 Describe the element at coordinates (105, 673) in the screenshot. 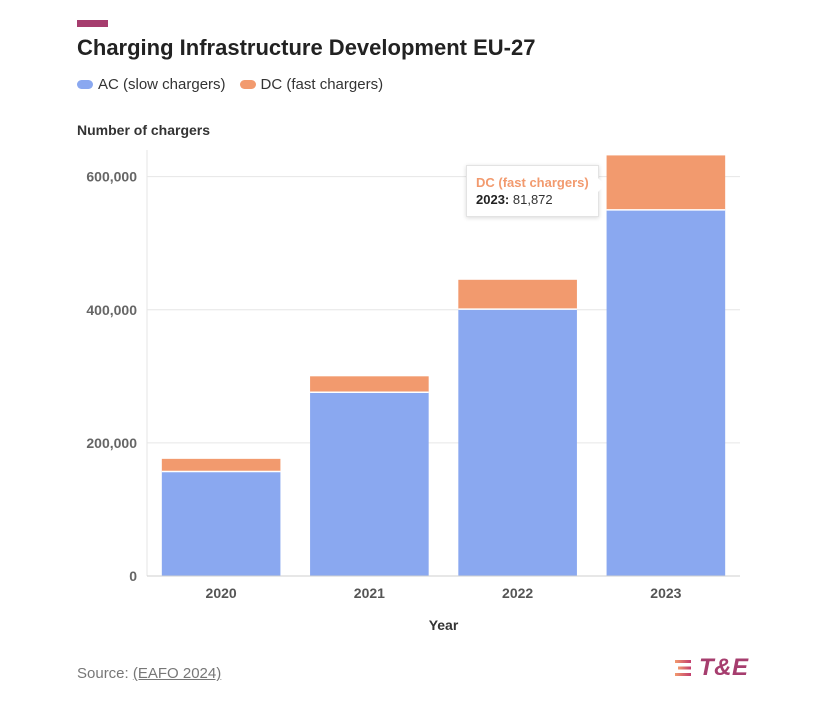

I see `source-prefix: Source:` at that location.